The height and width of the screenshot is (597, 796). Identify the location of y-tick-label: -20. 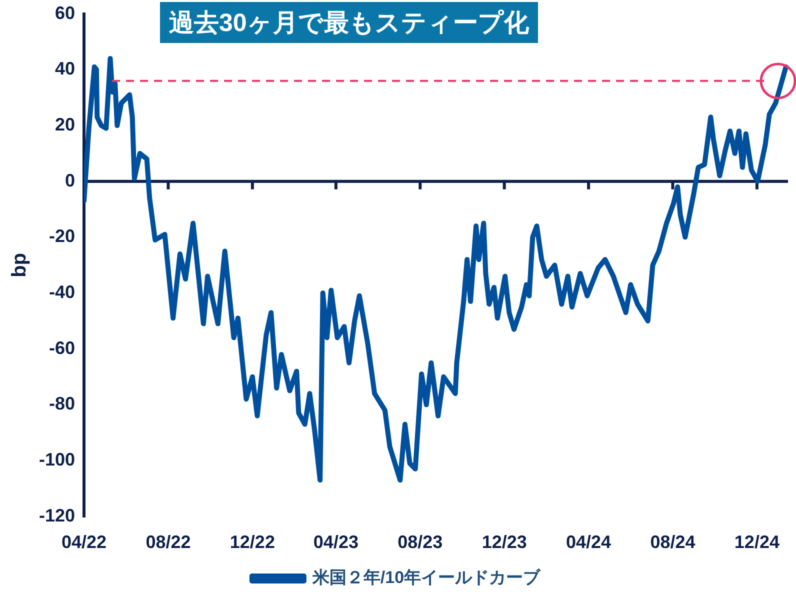
(62, 236).